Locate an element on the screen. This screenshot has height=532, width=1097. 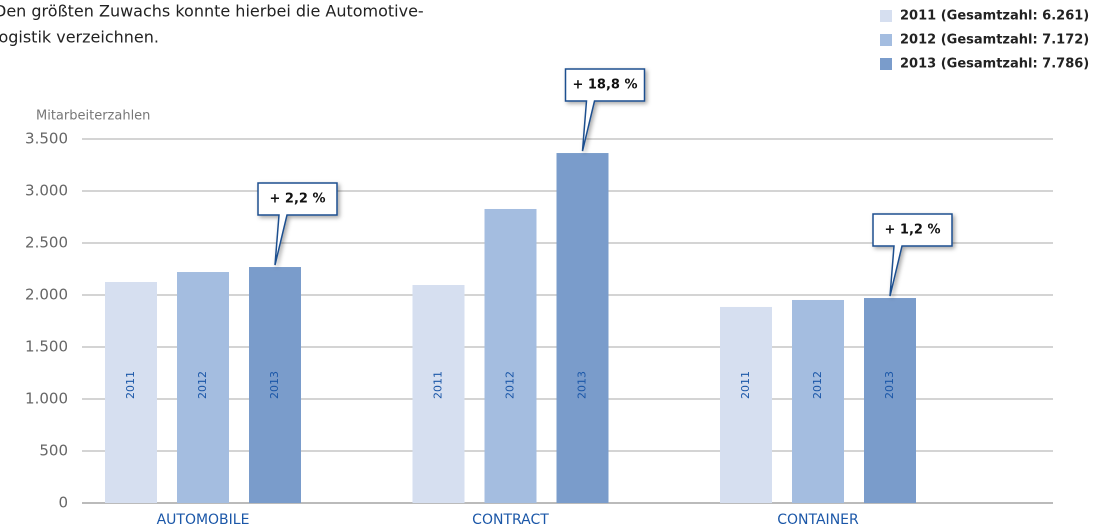
x-tick-label: CONTAINER is located at coordinates (818, 520).